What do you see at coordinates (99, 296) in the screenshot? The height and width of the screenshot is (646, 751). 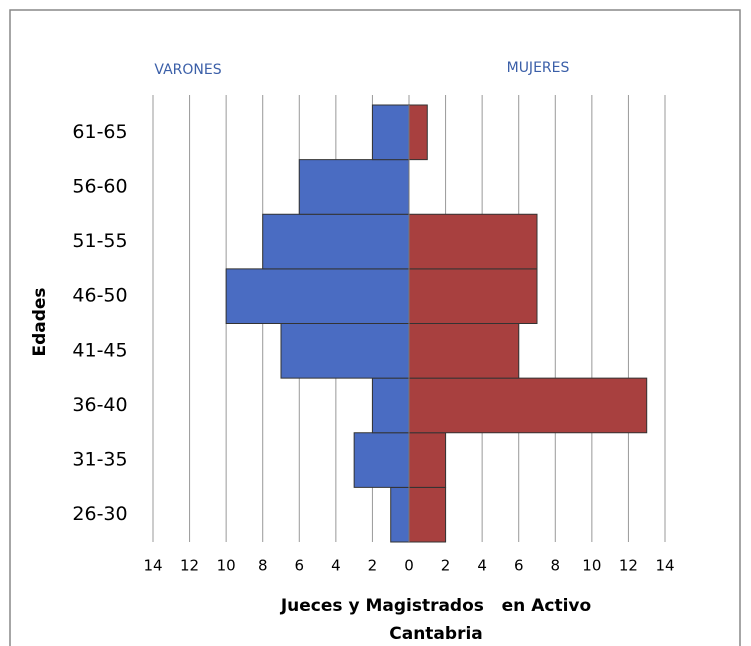 I see `y-tick-label: 46-50` at bounding box center [99, 296].